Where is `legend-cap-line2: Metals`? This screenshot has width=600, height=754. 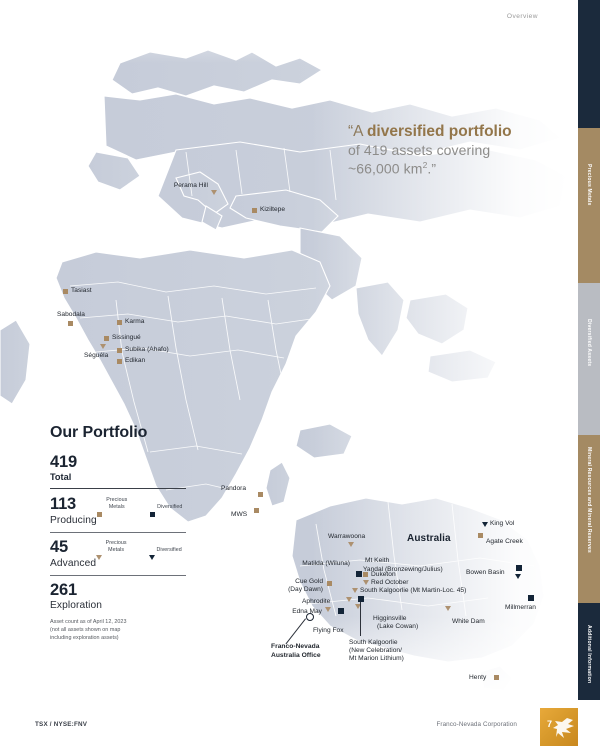 legend-cap-line2: Metals is located at coordinates (116, 506).